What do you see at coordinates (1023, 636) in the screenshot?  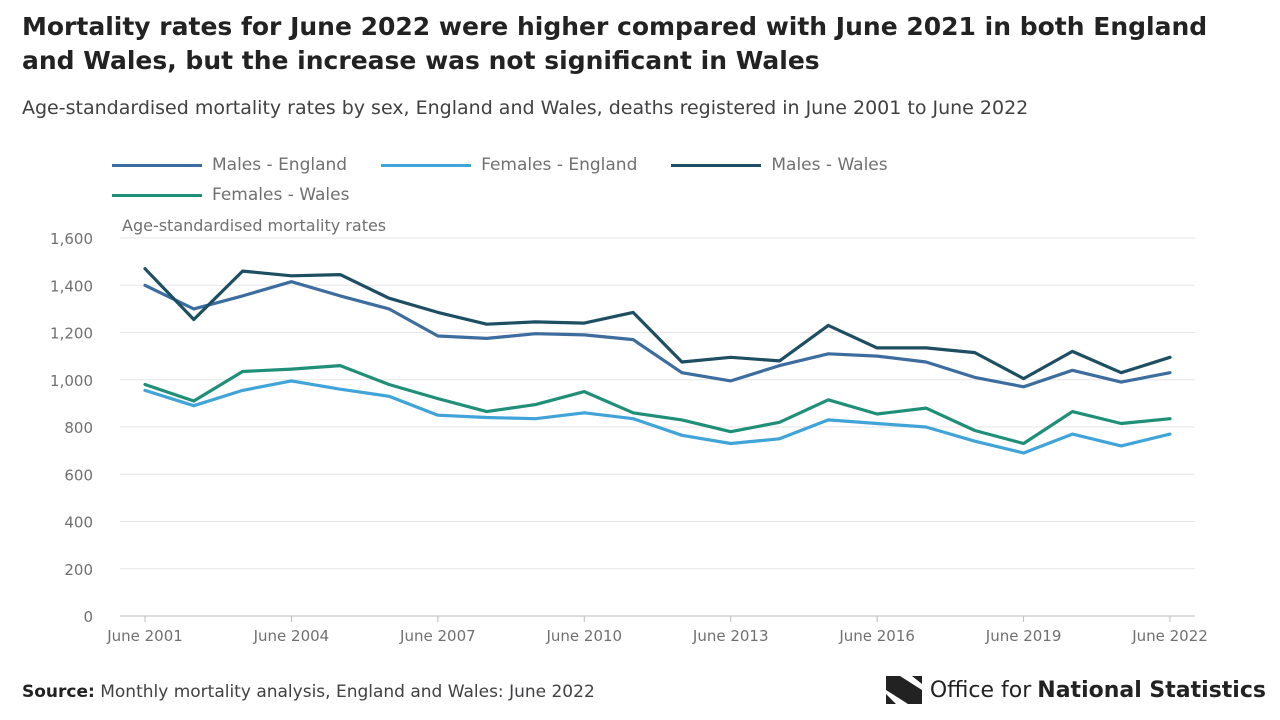 I see `x-tick-label: June 2019` at bounding box center [1023, 636].